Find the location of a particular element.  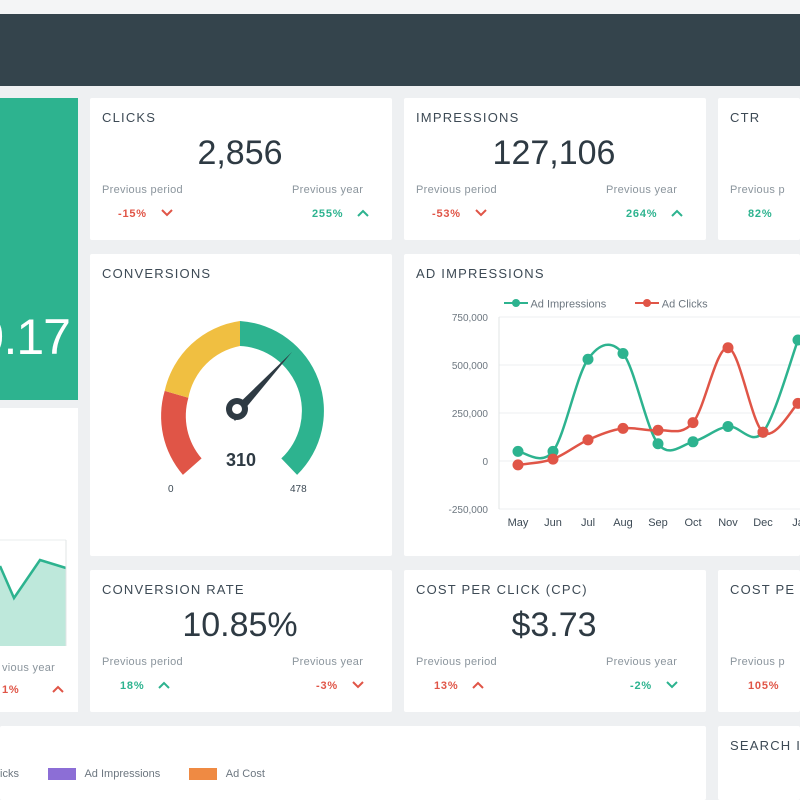

ctr-title: CTR is located at coordinates (745, 117).